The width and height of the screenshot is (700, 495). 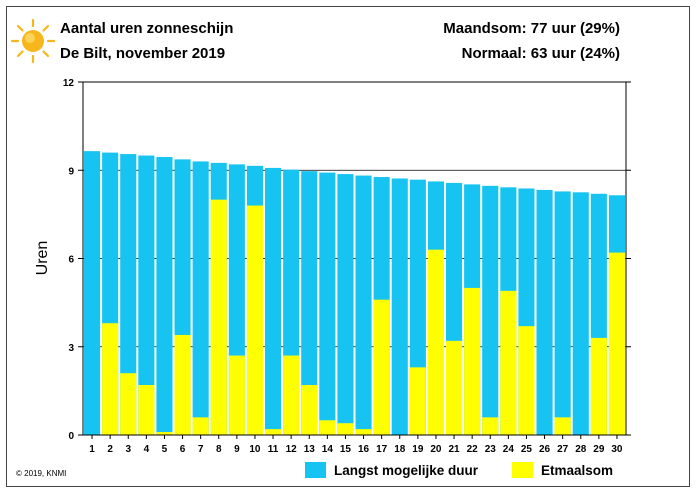 What do you see at coordinates (364, 449) in the screenshot?
I see `x-tick-label: 16` at bounding box center [364, 449].